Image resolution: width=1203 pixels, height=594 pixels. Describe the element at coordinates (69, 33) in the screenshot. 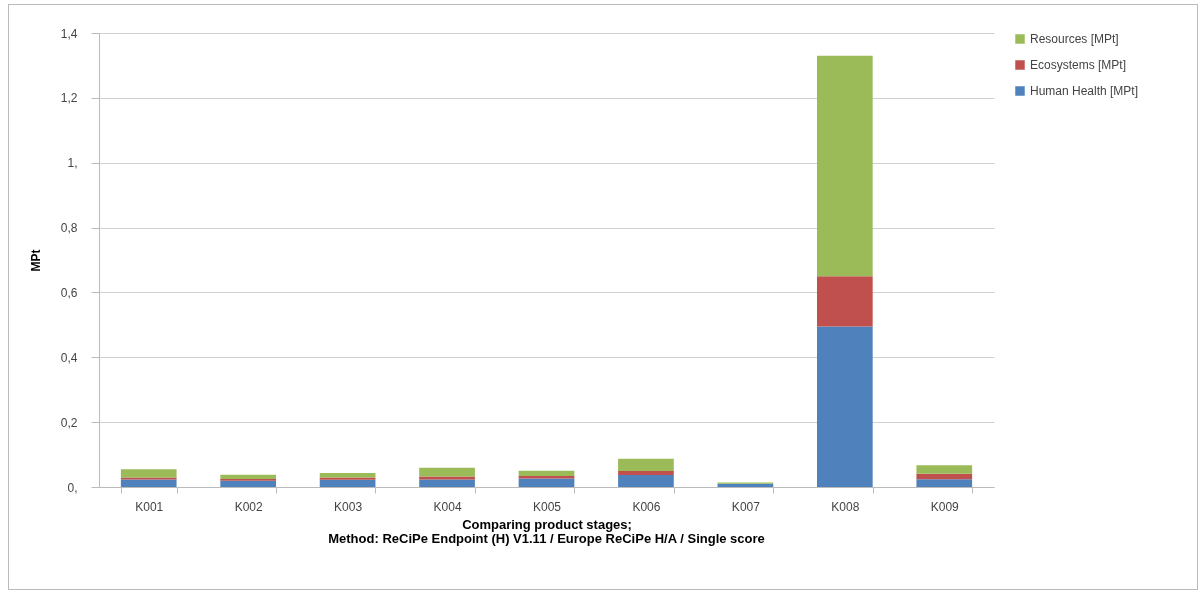

I see `y-tick-label: 1,4` at that location.